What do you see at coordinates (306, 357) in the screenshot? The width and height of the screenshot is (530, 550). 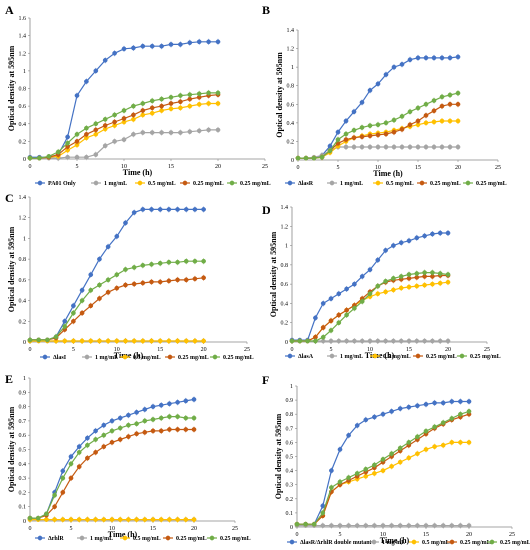 I see `legend-label: ΔlasA` at bounding box center [306, 357].